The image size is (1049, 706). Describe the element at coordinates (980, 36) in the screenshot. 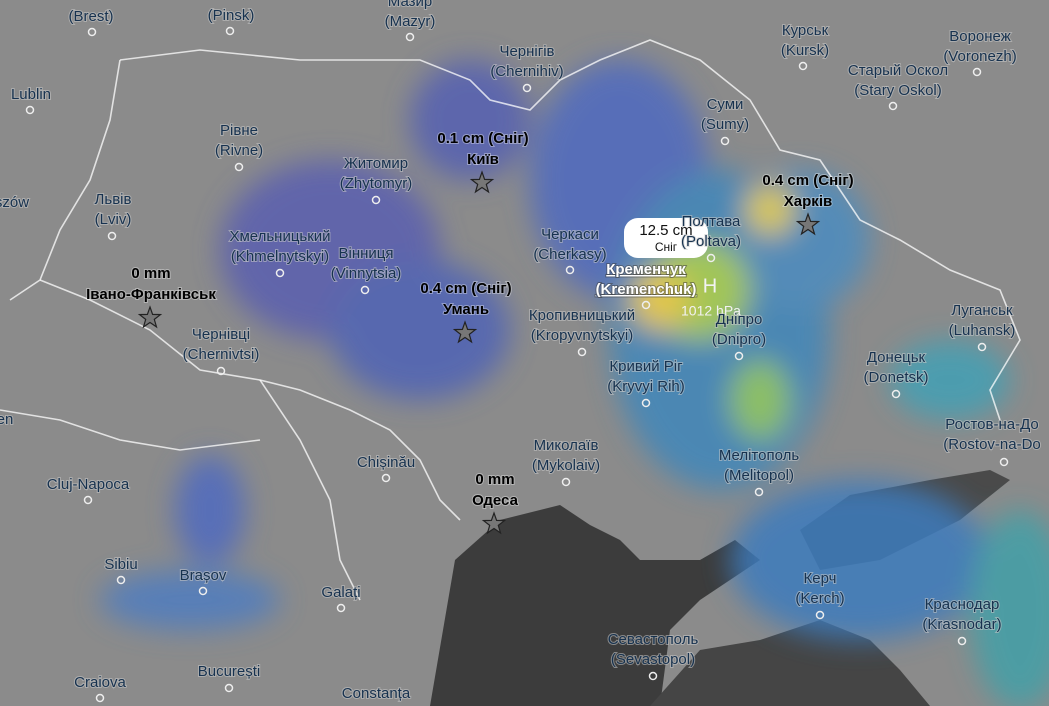

I see `city-name: Воронеж` at that location.